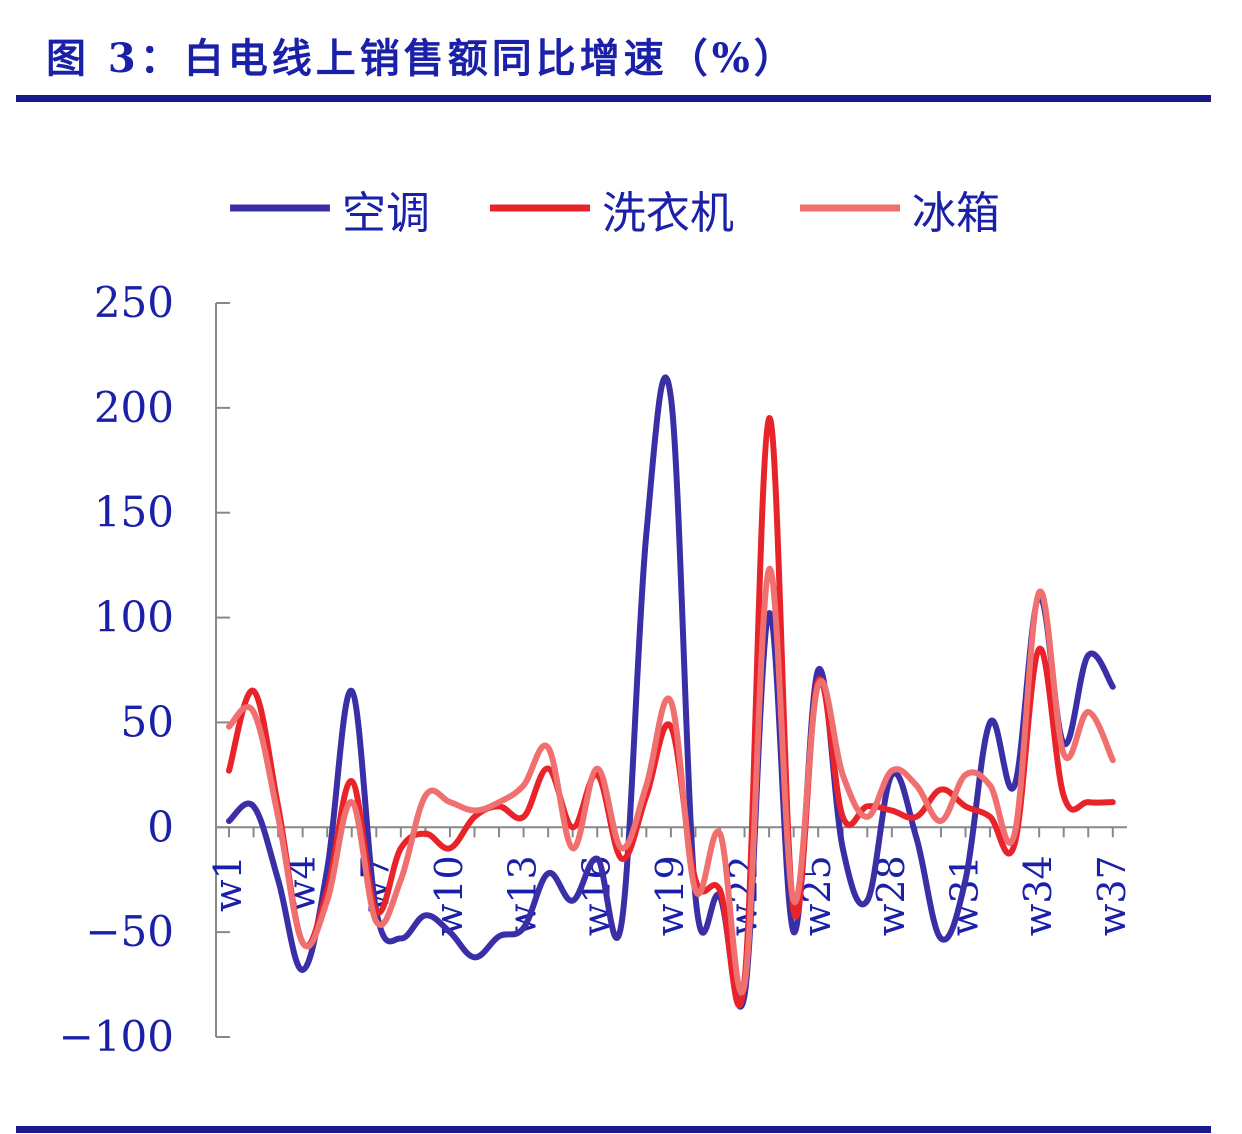 Image resolution: width=1242 pixels, height=1134 pixels. What do you see at coordinates (613, 98) in the screenshot?
I see `top-rule` at bounding box center [613, 98].